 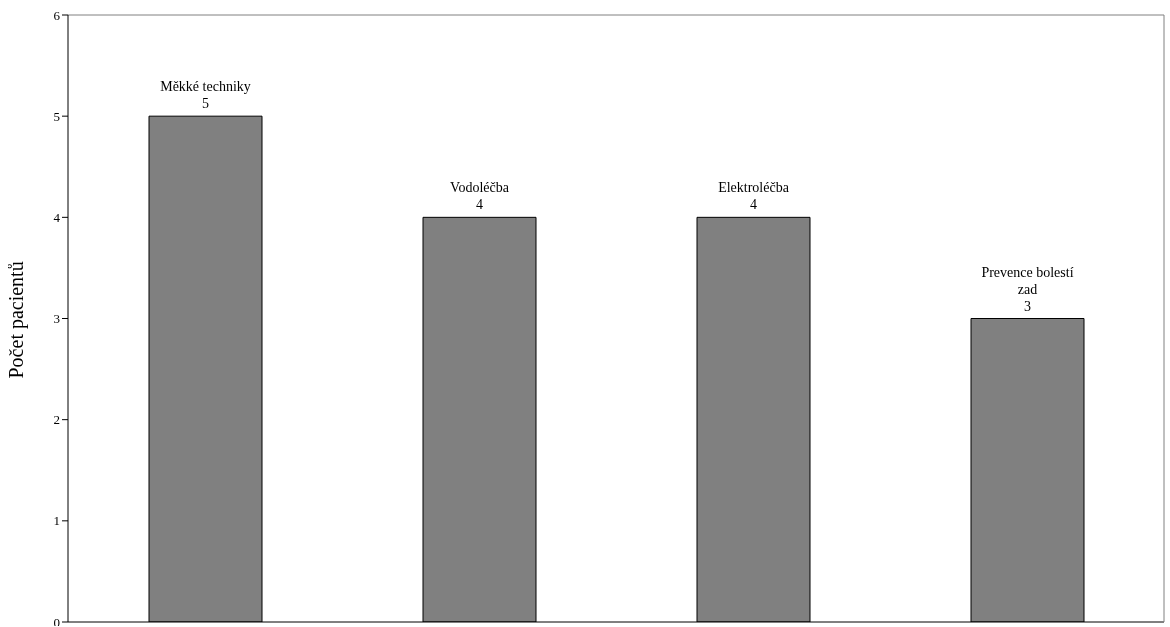 What do you see at coordinates (17, 320) in the screenshot?
I see `y-axis-title: Počet pacientů` at bounding box center [17, 320].